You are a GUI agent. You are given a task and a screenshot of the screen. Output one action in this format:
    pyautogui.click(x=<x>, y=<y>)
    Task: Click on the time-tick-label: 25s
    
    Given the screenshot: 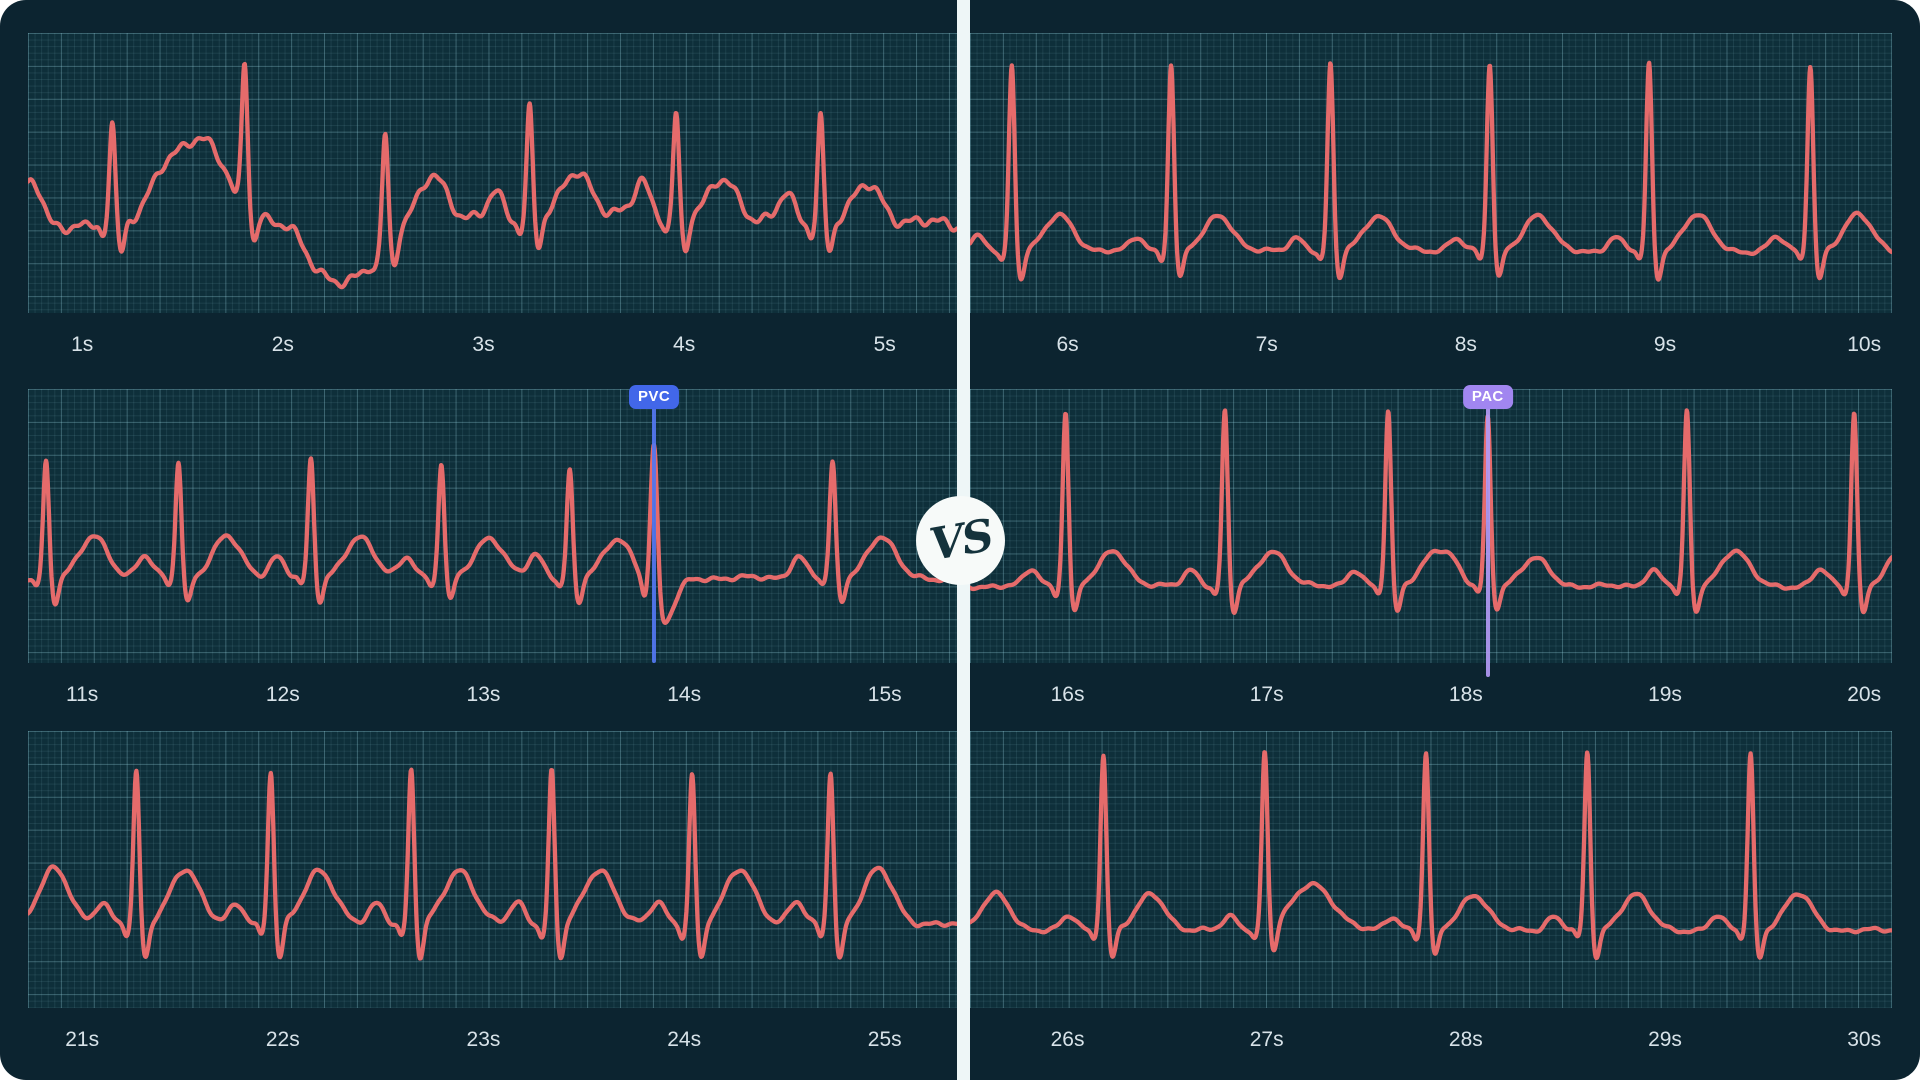 What is the action you would take?
    pyautogui.click(x=884, y=1039)
    